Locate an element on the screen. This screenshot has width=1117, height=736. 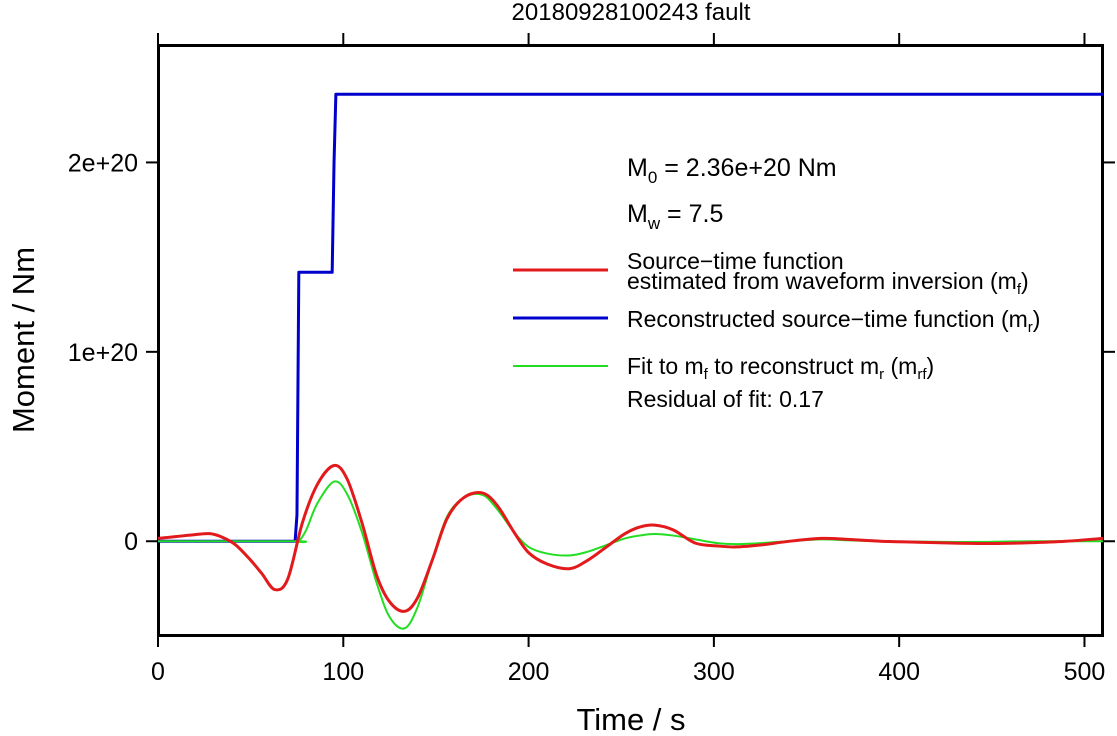
annotation-mw: Mw = 7.5 is located at coordinates (675, 216).